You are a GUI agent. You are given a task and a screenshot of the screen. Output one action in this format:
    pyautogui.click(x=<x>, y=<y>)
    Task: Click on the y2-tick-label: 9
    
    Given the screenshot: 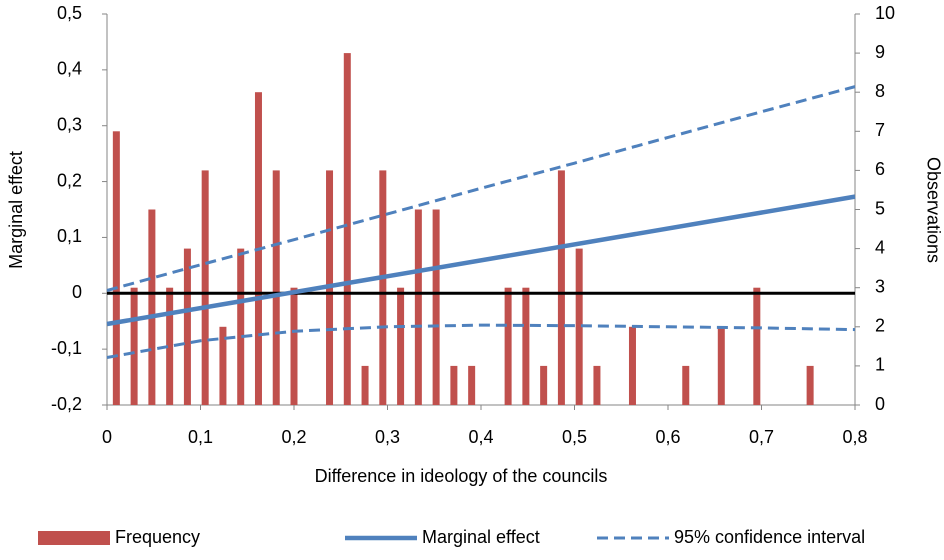 What is the action you would take?
    pyautogui.click(x=880, y=52)
    